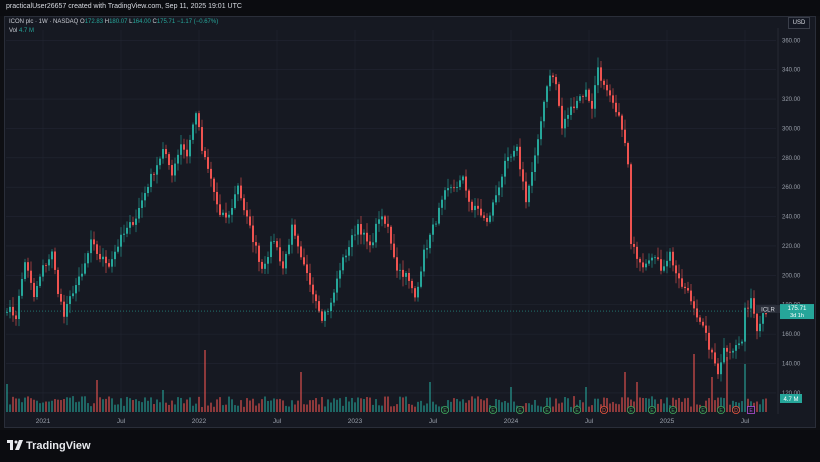 The image size is (820, 462). Describe the element at coordinates (604, 411) in the screenshot. I see `event-marker-letter: D` at that location.